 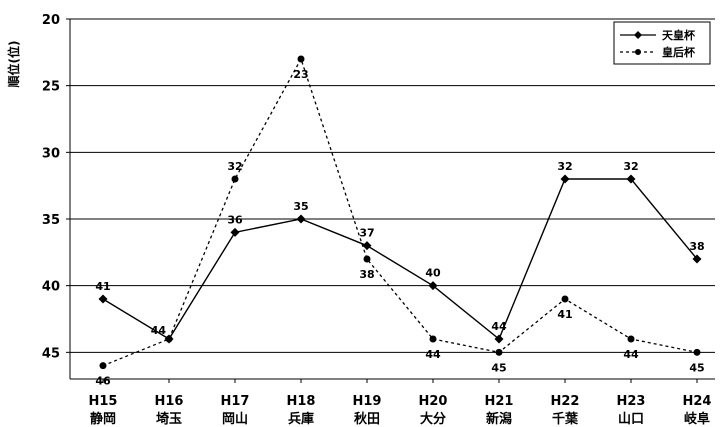 I want to click on y-tick-label-45: 45, so click(x=51, y=353).